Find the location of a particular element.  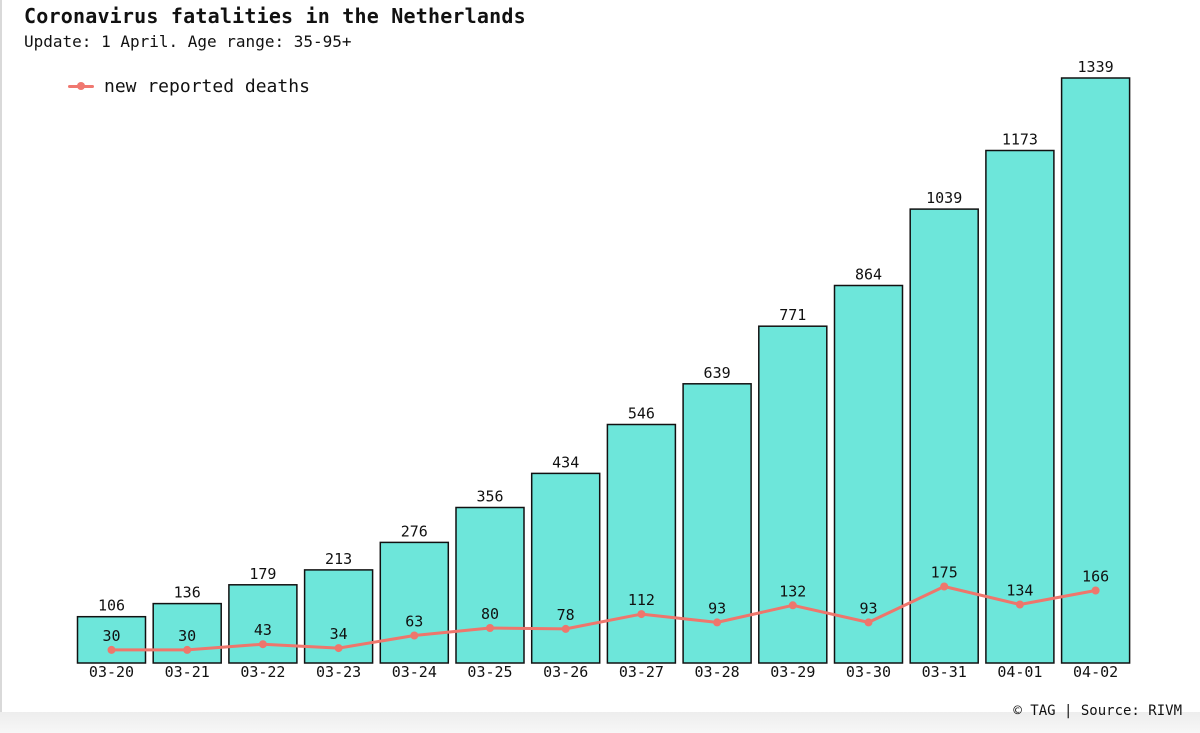

line-value-label: 175 is located at coordinates (944, 573).